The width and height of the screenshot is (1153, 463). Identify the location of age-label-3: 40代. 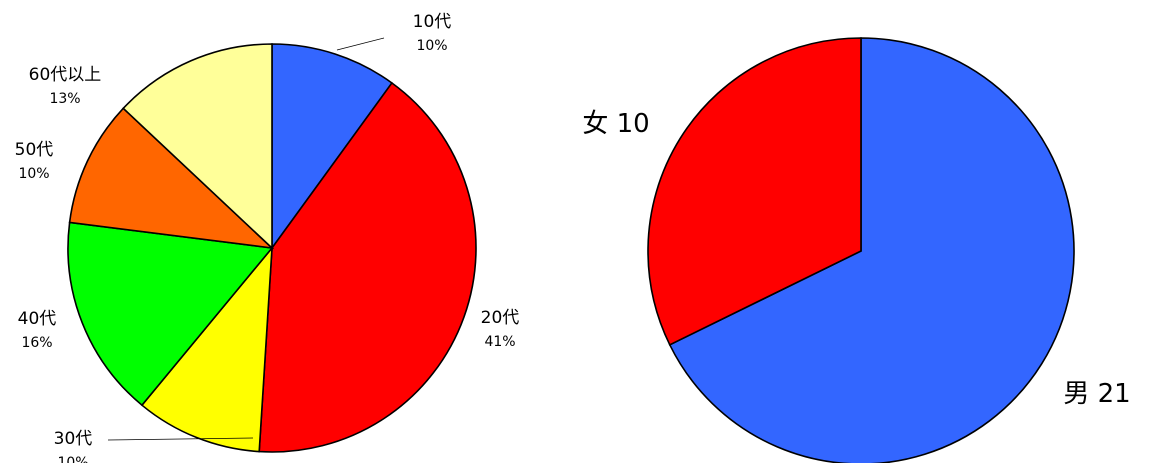
(37, 319).